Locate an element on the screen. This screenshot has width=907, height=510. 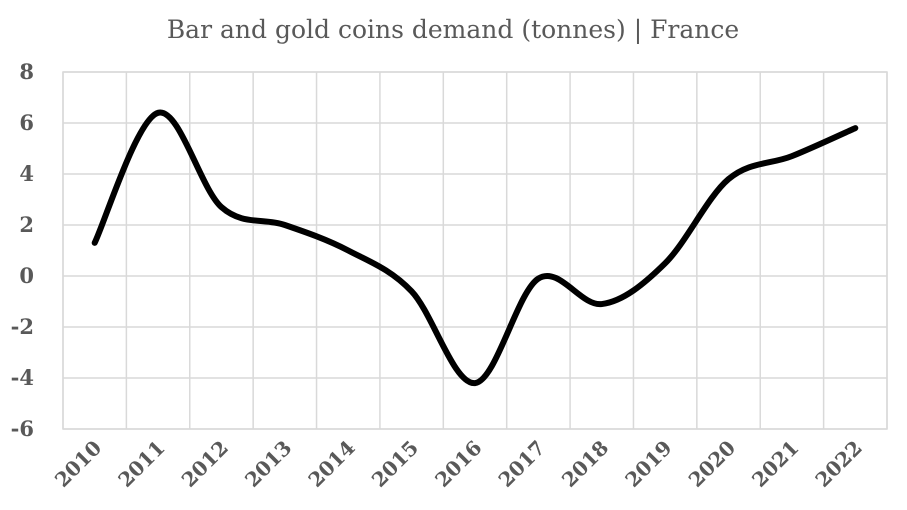
y-tick-label: 0 is located at coordinates (26, 275).